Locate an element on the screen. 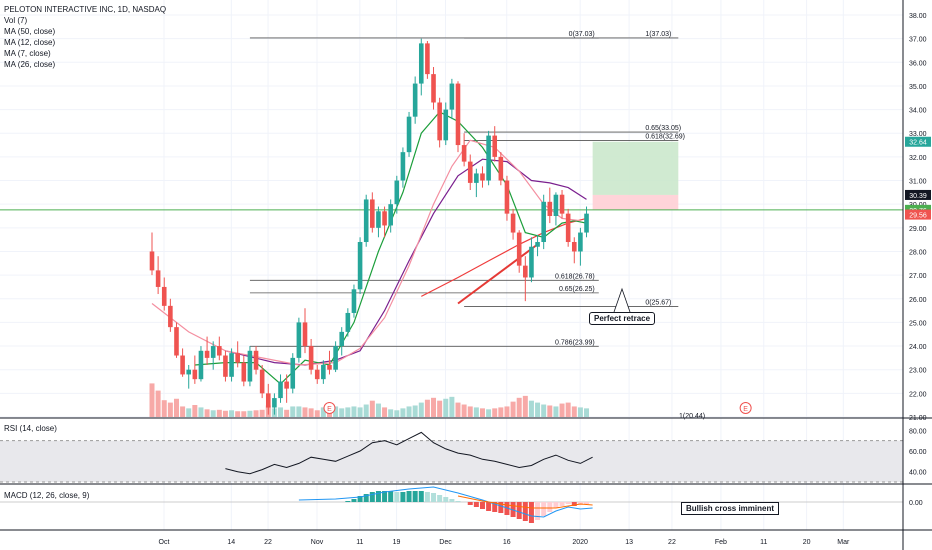 This screenshot has height=550, width=932. bullish-cross-callout: Bullish cross imminent is located at coordinates (730, 508).